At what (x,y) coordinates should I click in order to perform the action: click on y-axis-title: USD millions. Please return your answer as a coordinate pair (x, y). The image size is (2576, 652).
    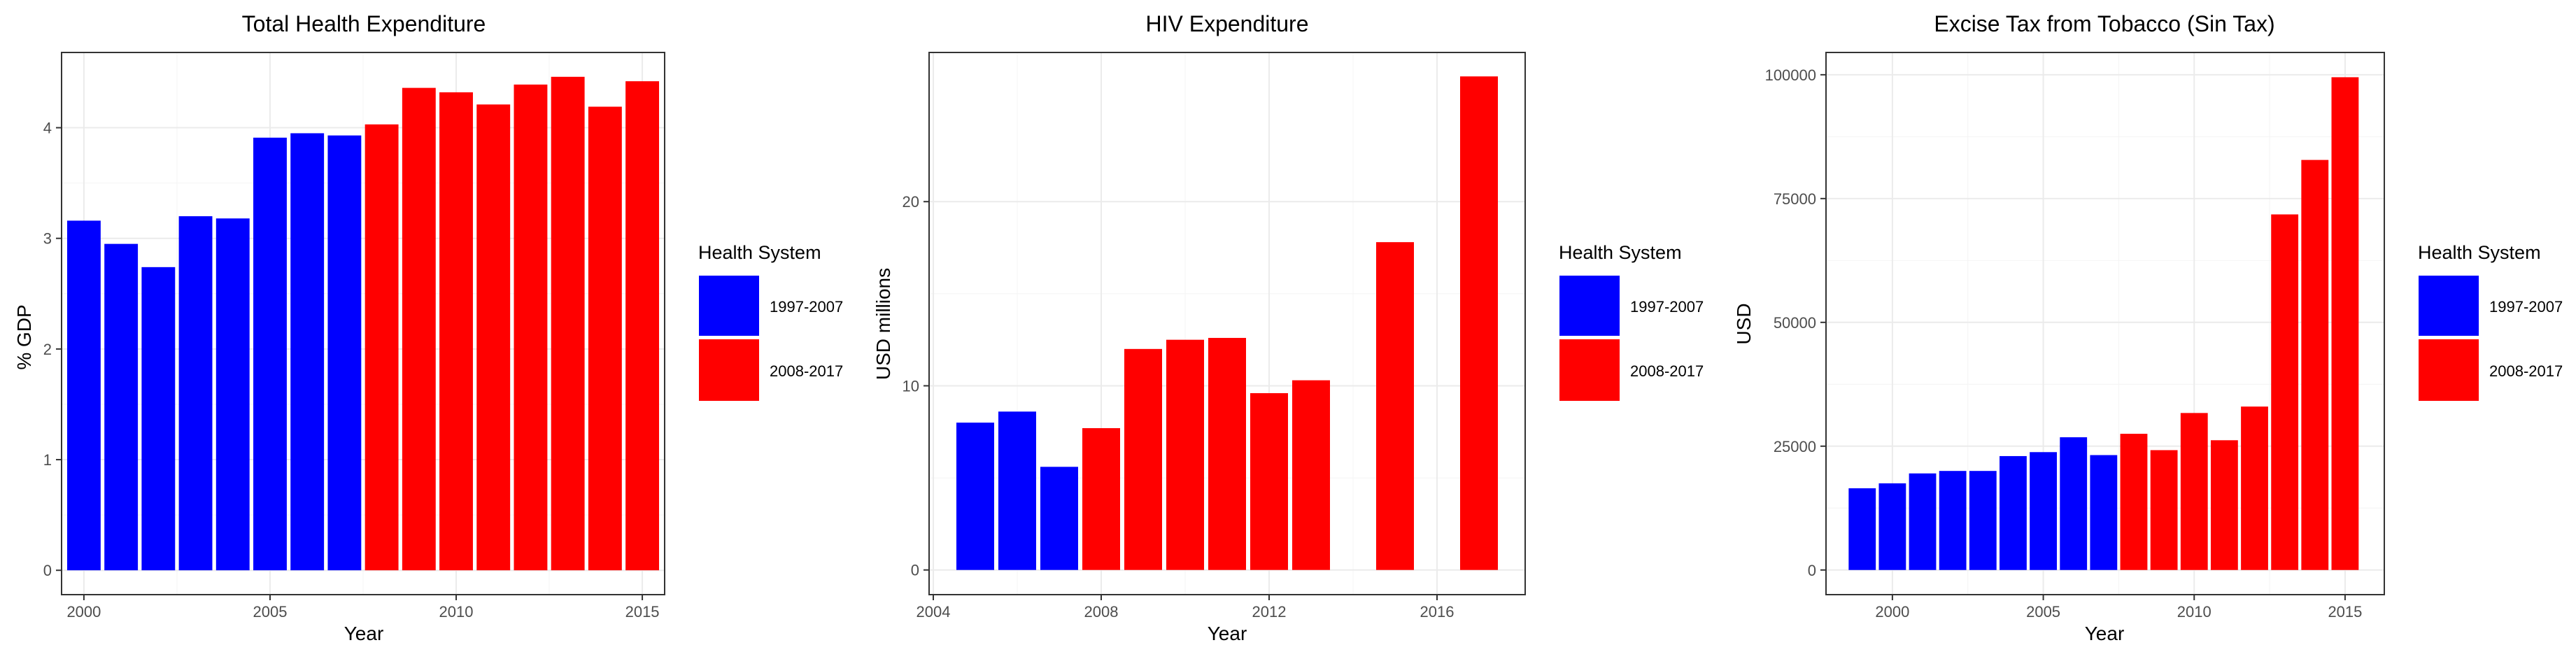
    Looking at the image, I should click on (883, 324).